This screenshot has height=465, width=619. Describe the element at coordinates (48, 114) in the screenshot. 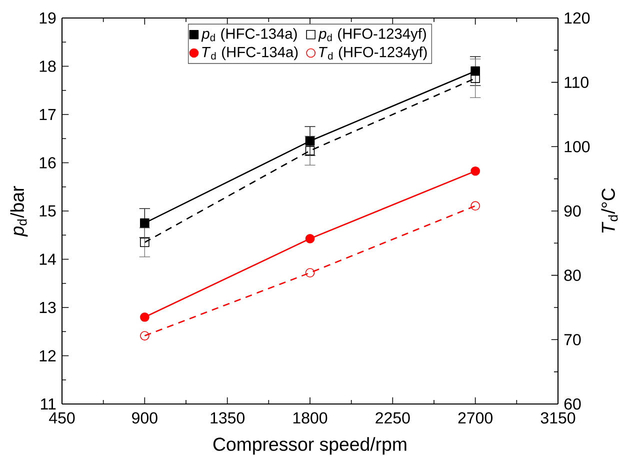

I see `y-tick-label: 17` at that location.